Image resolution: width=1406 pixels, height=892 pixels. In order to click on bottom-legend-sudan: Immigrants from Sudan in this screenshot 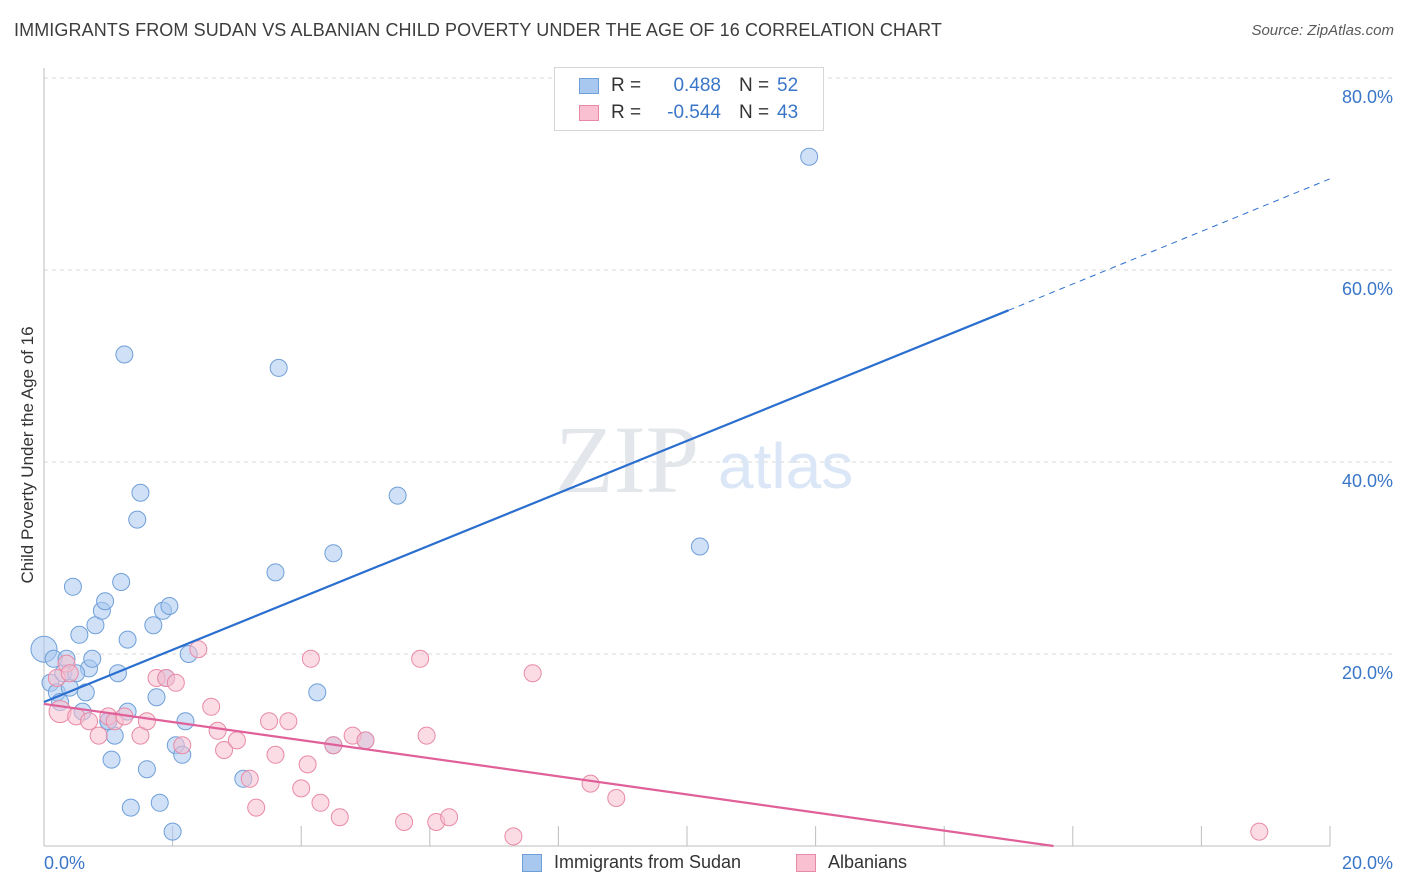, I will do `click(631, 862)`.